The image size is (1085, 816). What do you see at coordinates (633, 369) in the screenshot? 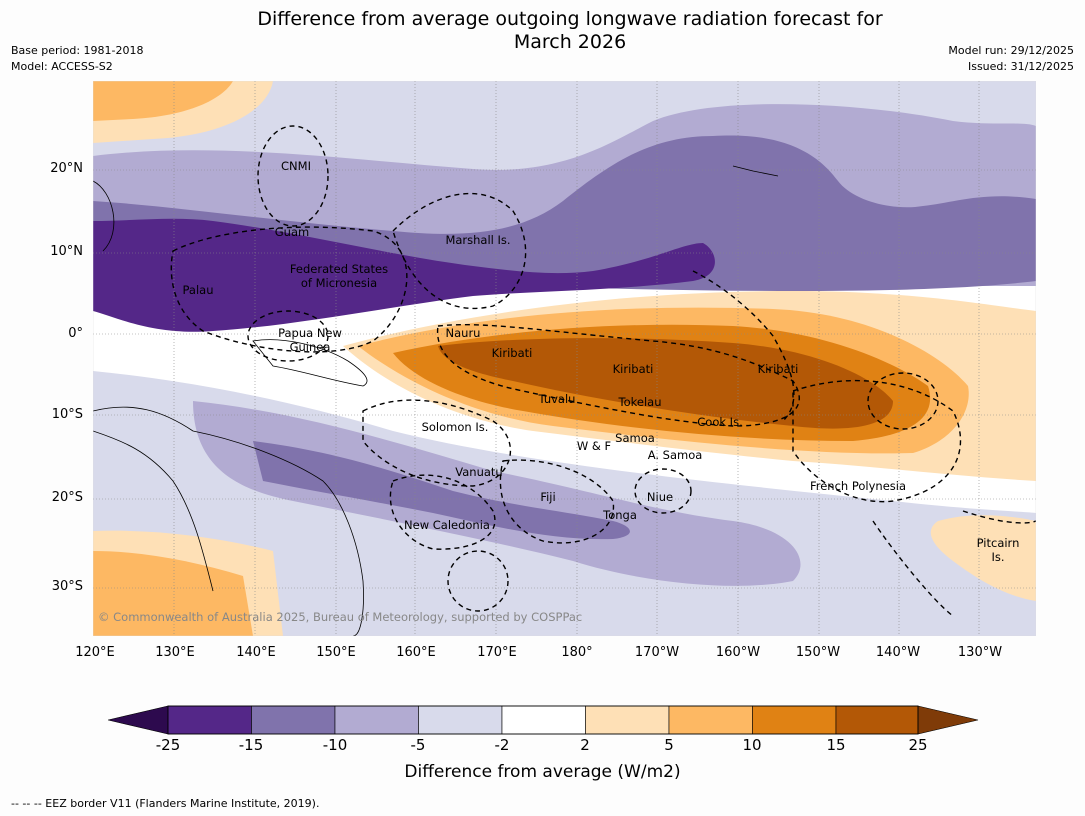
I see `label-kiribati-central: Kiribati` at bounding box center [633, 369].